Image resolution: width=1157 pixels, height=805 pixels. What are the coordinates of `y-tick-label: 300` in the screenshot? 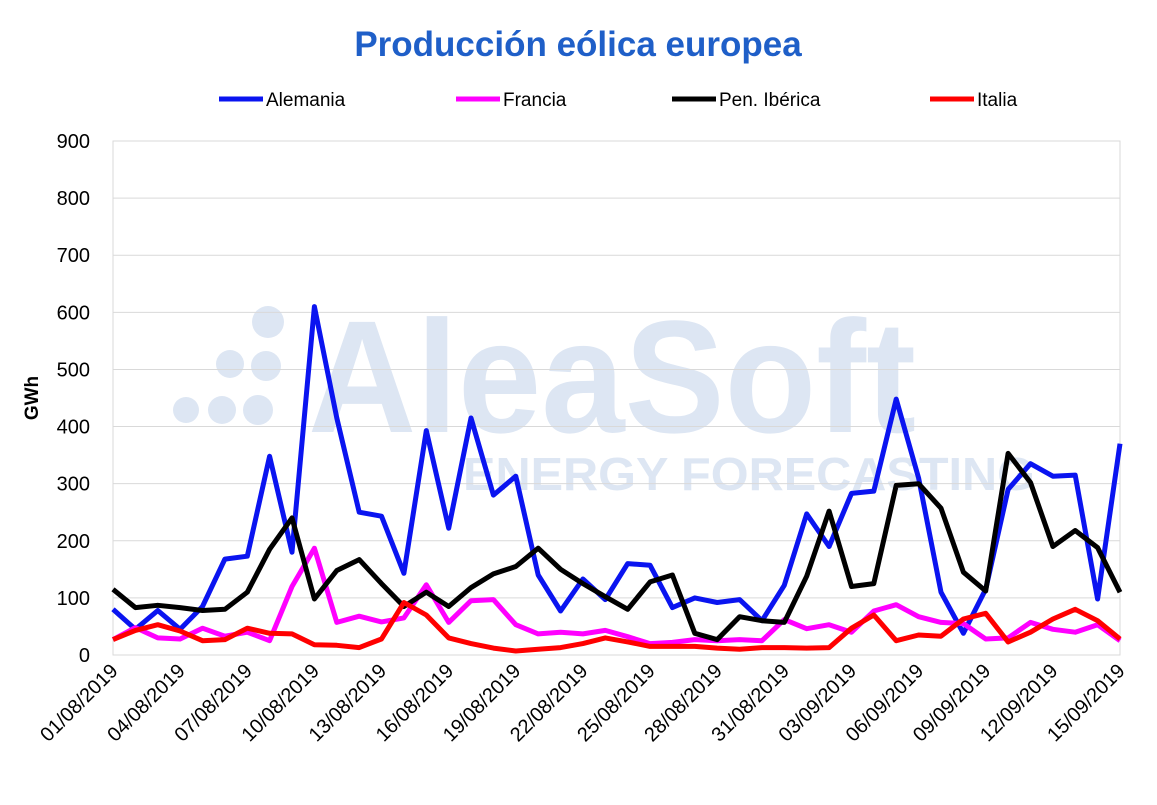 It's located at (73, 485).